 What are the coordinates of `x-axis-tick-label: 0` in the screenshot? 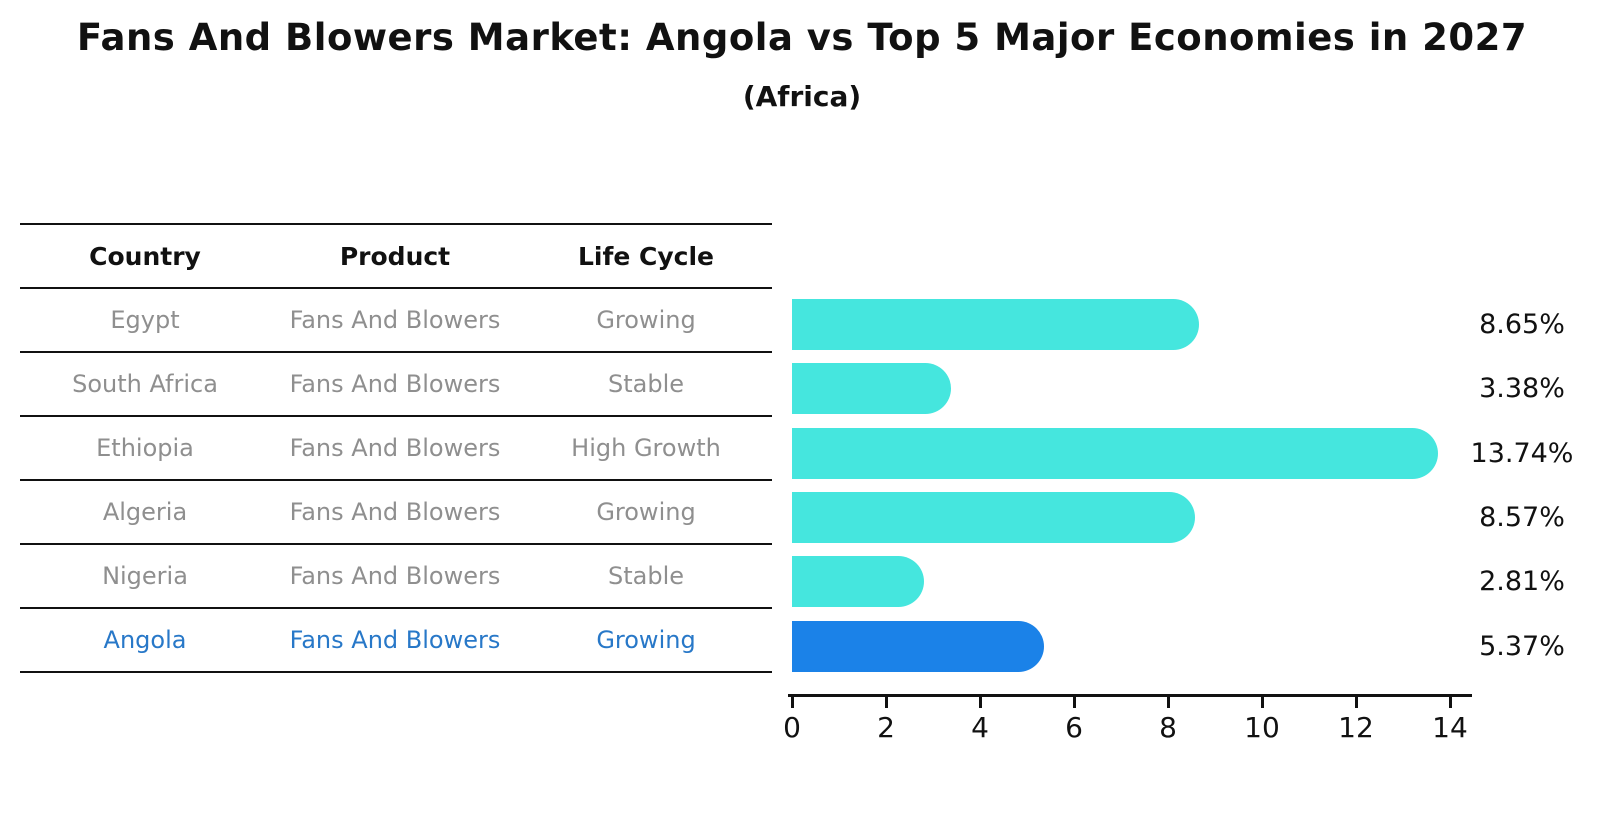 It's located at (792, 727).